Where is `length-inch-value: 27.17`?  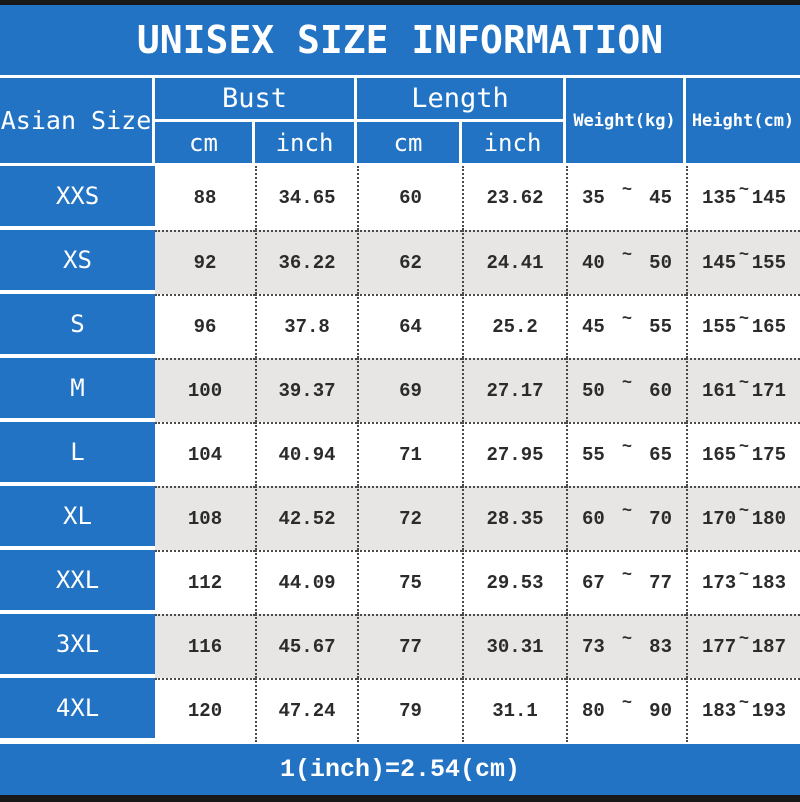
length-inch-value: 27.17 is located at coordinates (514, 390).